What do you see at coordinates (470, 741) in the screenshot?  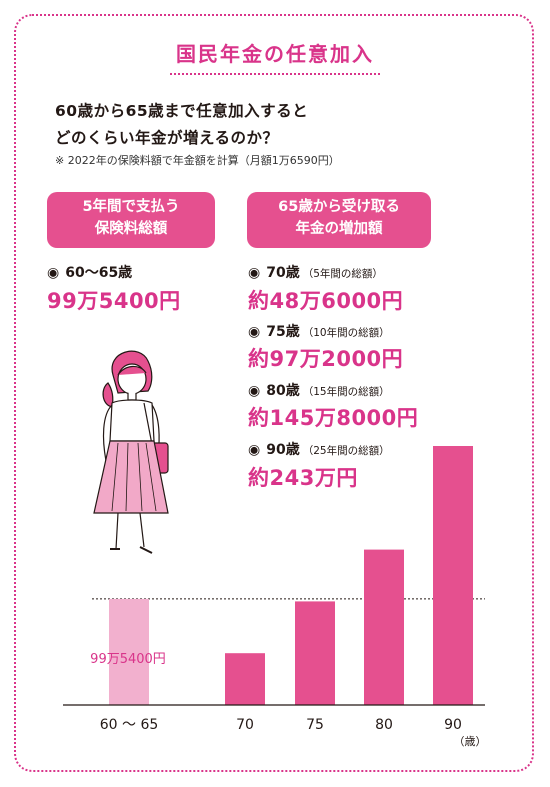 I see `x-unit-label: （歳）` at bounding box center [470, 741].